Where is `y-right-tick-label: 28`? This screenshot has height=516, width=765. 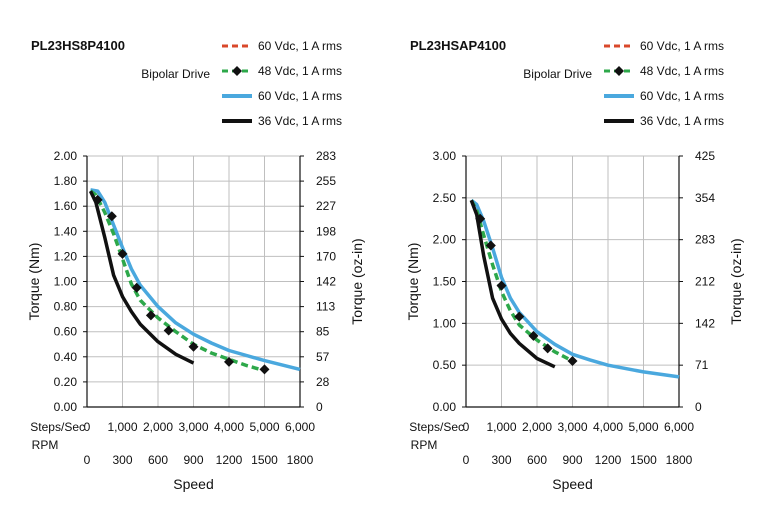
y-right-tick-label: 28 is located at coordinates (323, 382).